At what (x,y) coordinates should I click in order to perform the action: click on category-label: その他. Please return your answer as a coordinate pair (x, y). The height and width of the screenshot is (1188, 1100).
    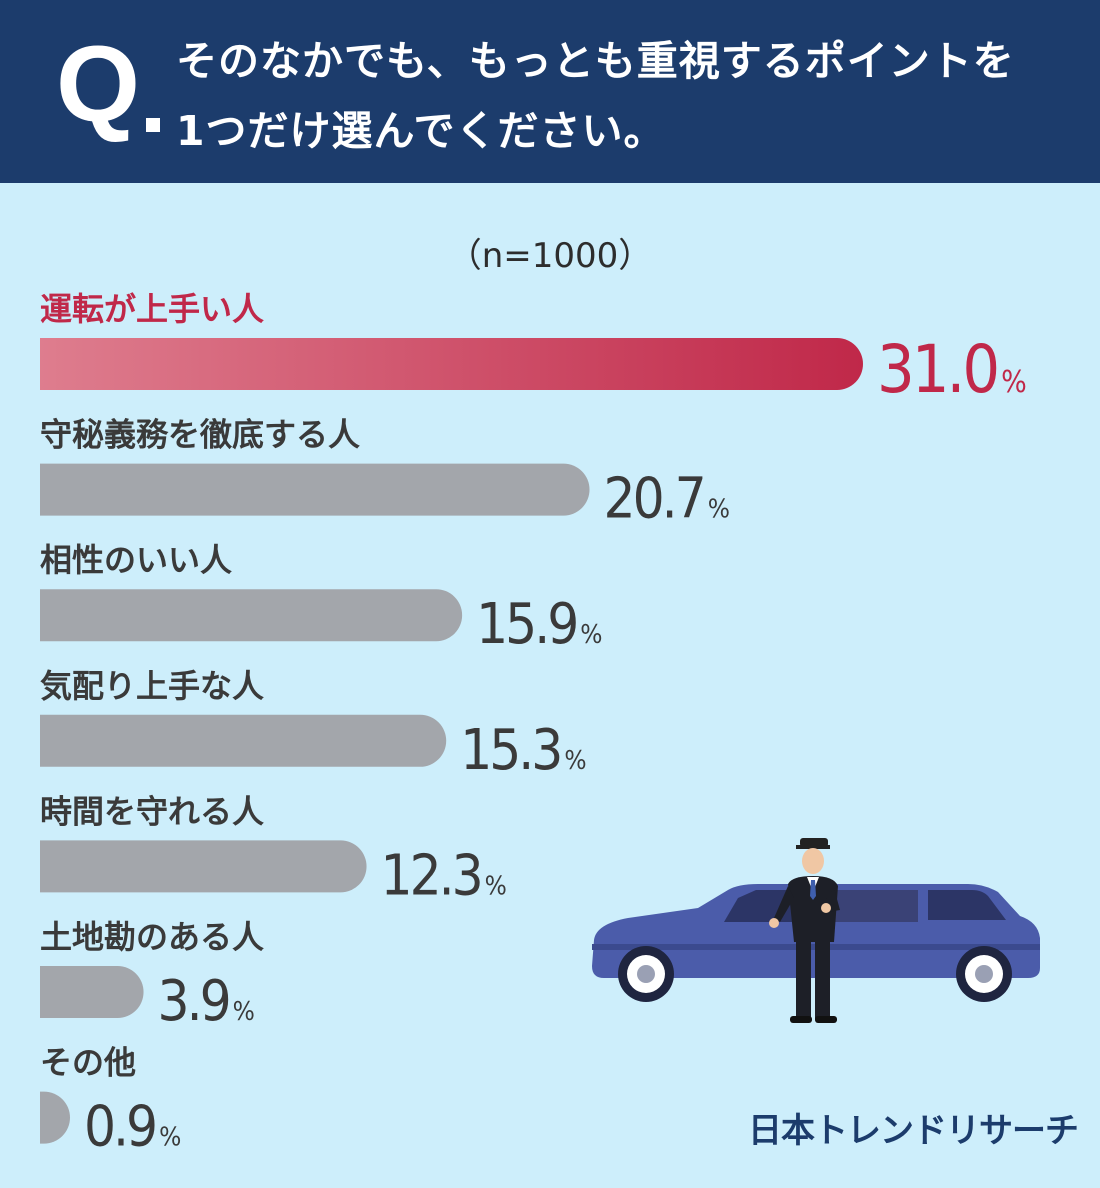
    Looking at the image, I should click on (88, 1063).